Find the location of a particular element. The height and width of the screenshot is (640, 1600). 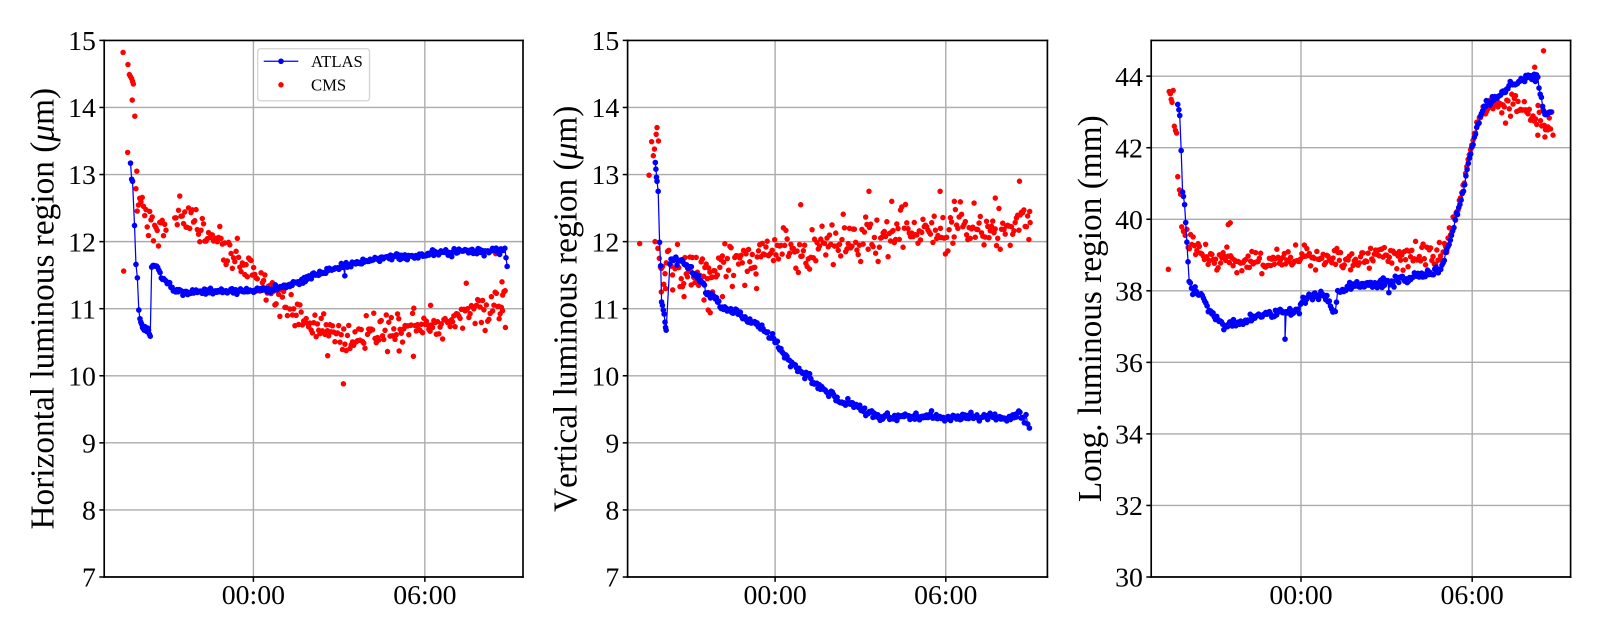

svg-text: ATLAS is located at coordinates (337, 61).